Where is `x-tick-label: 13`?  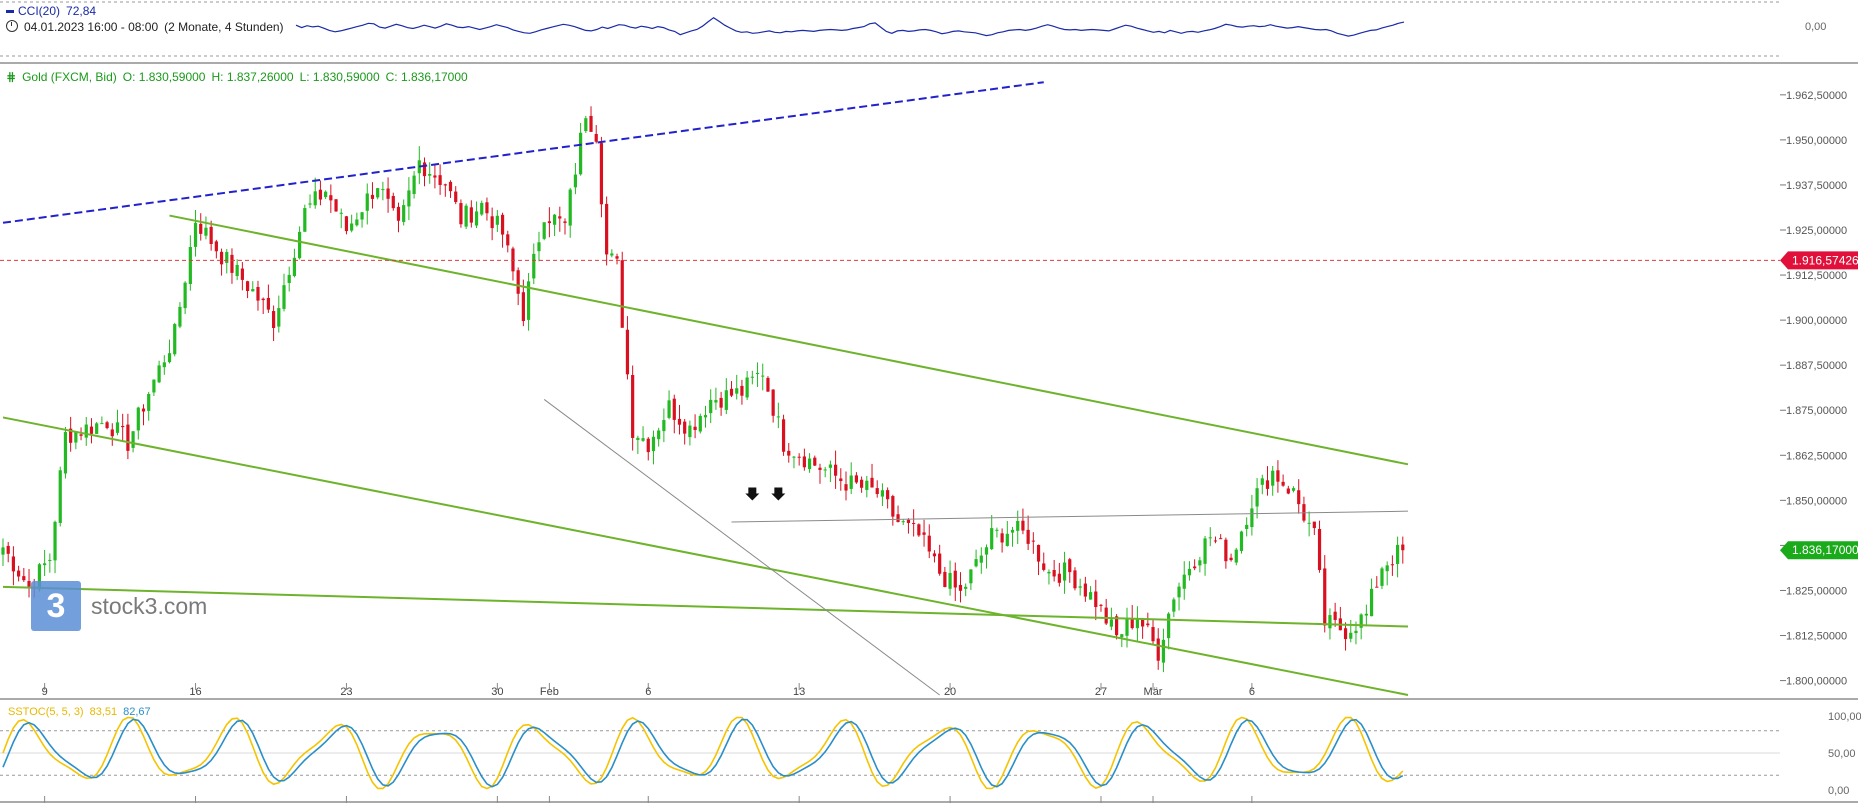
x-tick-label: 13 is located at coordinates (799, 692).